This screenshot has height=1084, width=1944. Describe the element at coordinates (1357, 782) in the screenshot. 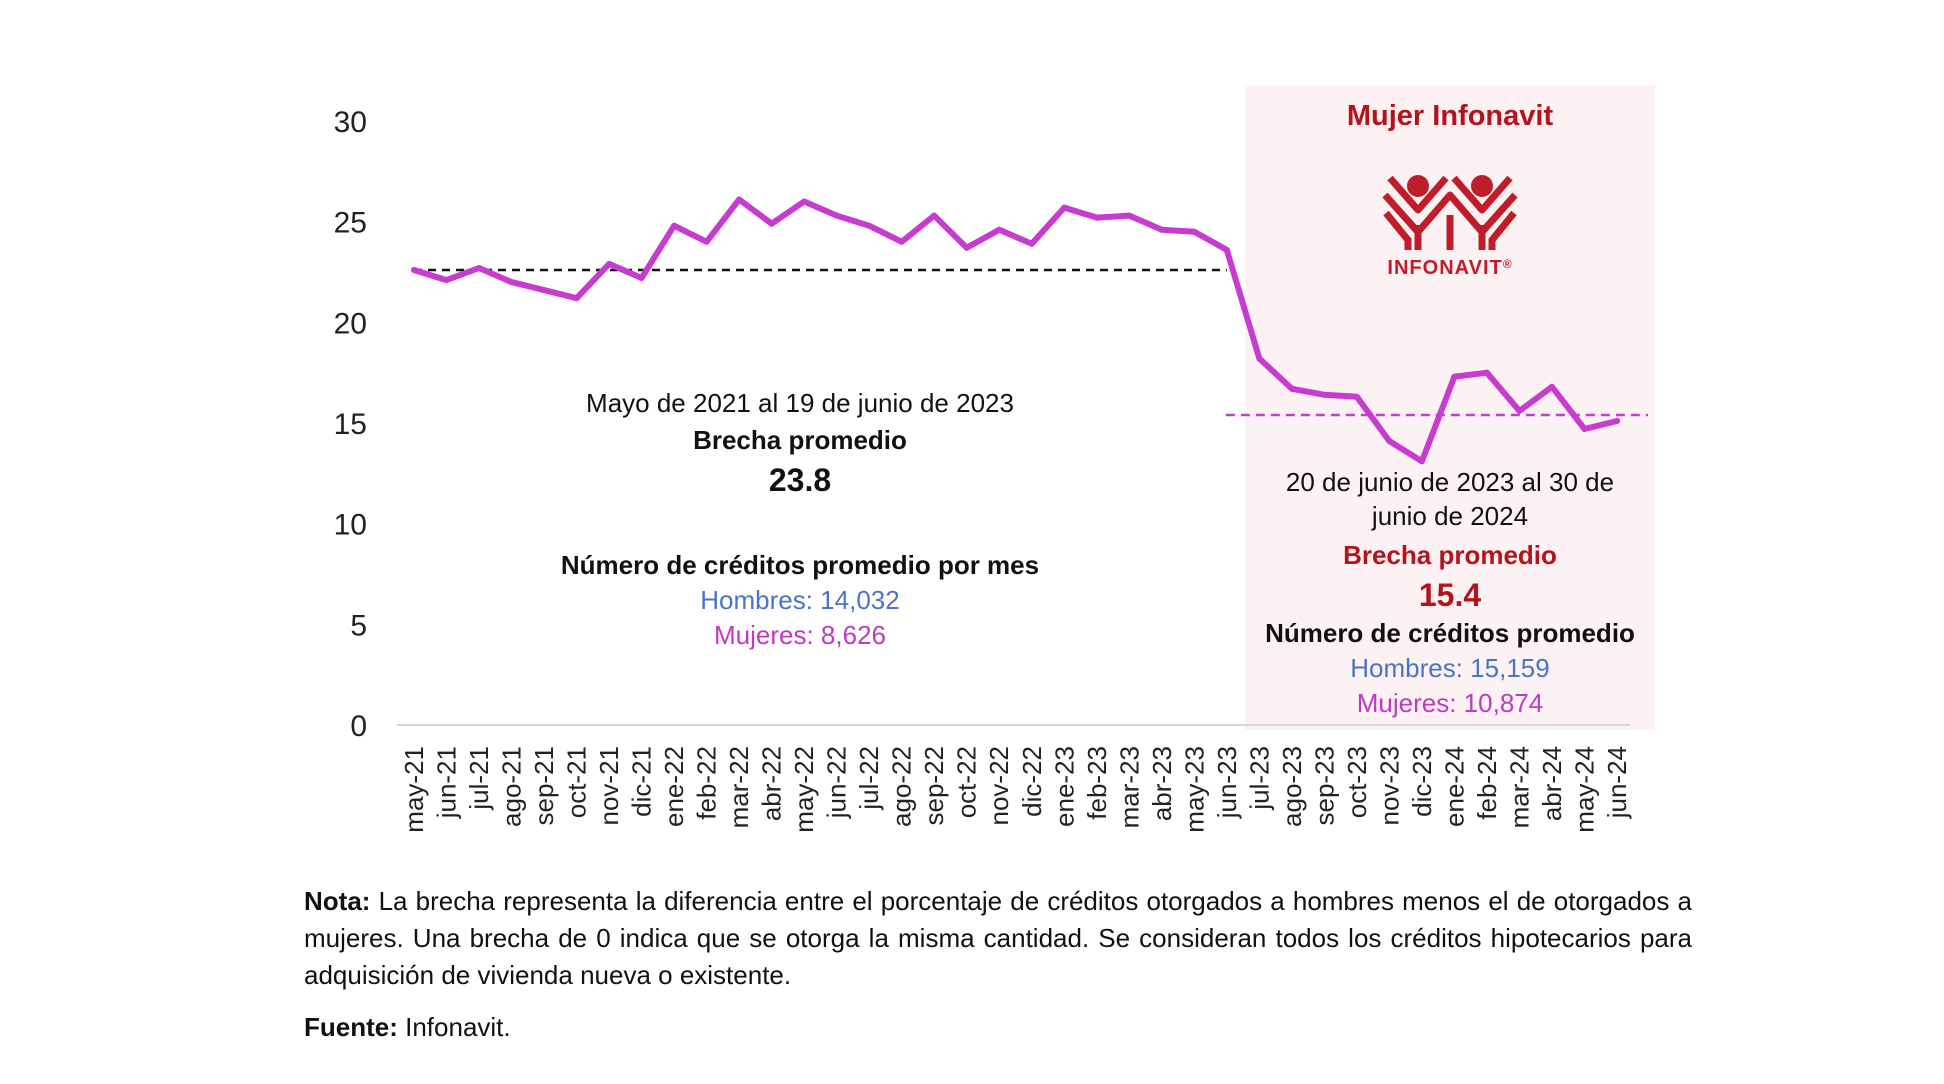

I see `x-tick-label: oct-23` at that location.